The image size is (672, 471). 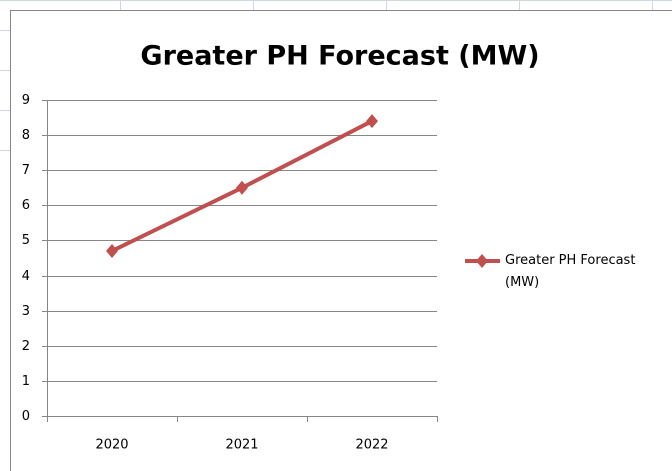 I want to click on legend-label: Greater PH Forecast (MW), so click(x=570, y=271).